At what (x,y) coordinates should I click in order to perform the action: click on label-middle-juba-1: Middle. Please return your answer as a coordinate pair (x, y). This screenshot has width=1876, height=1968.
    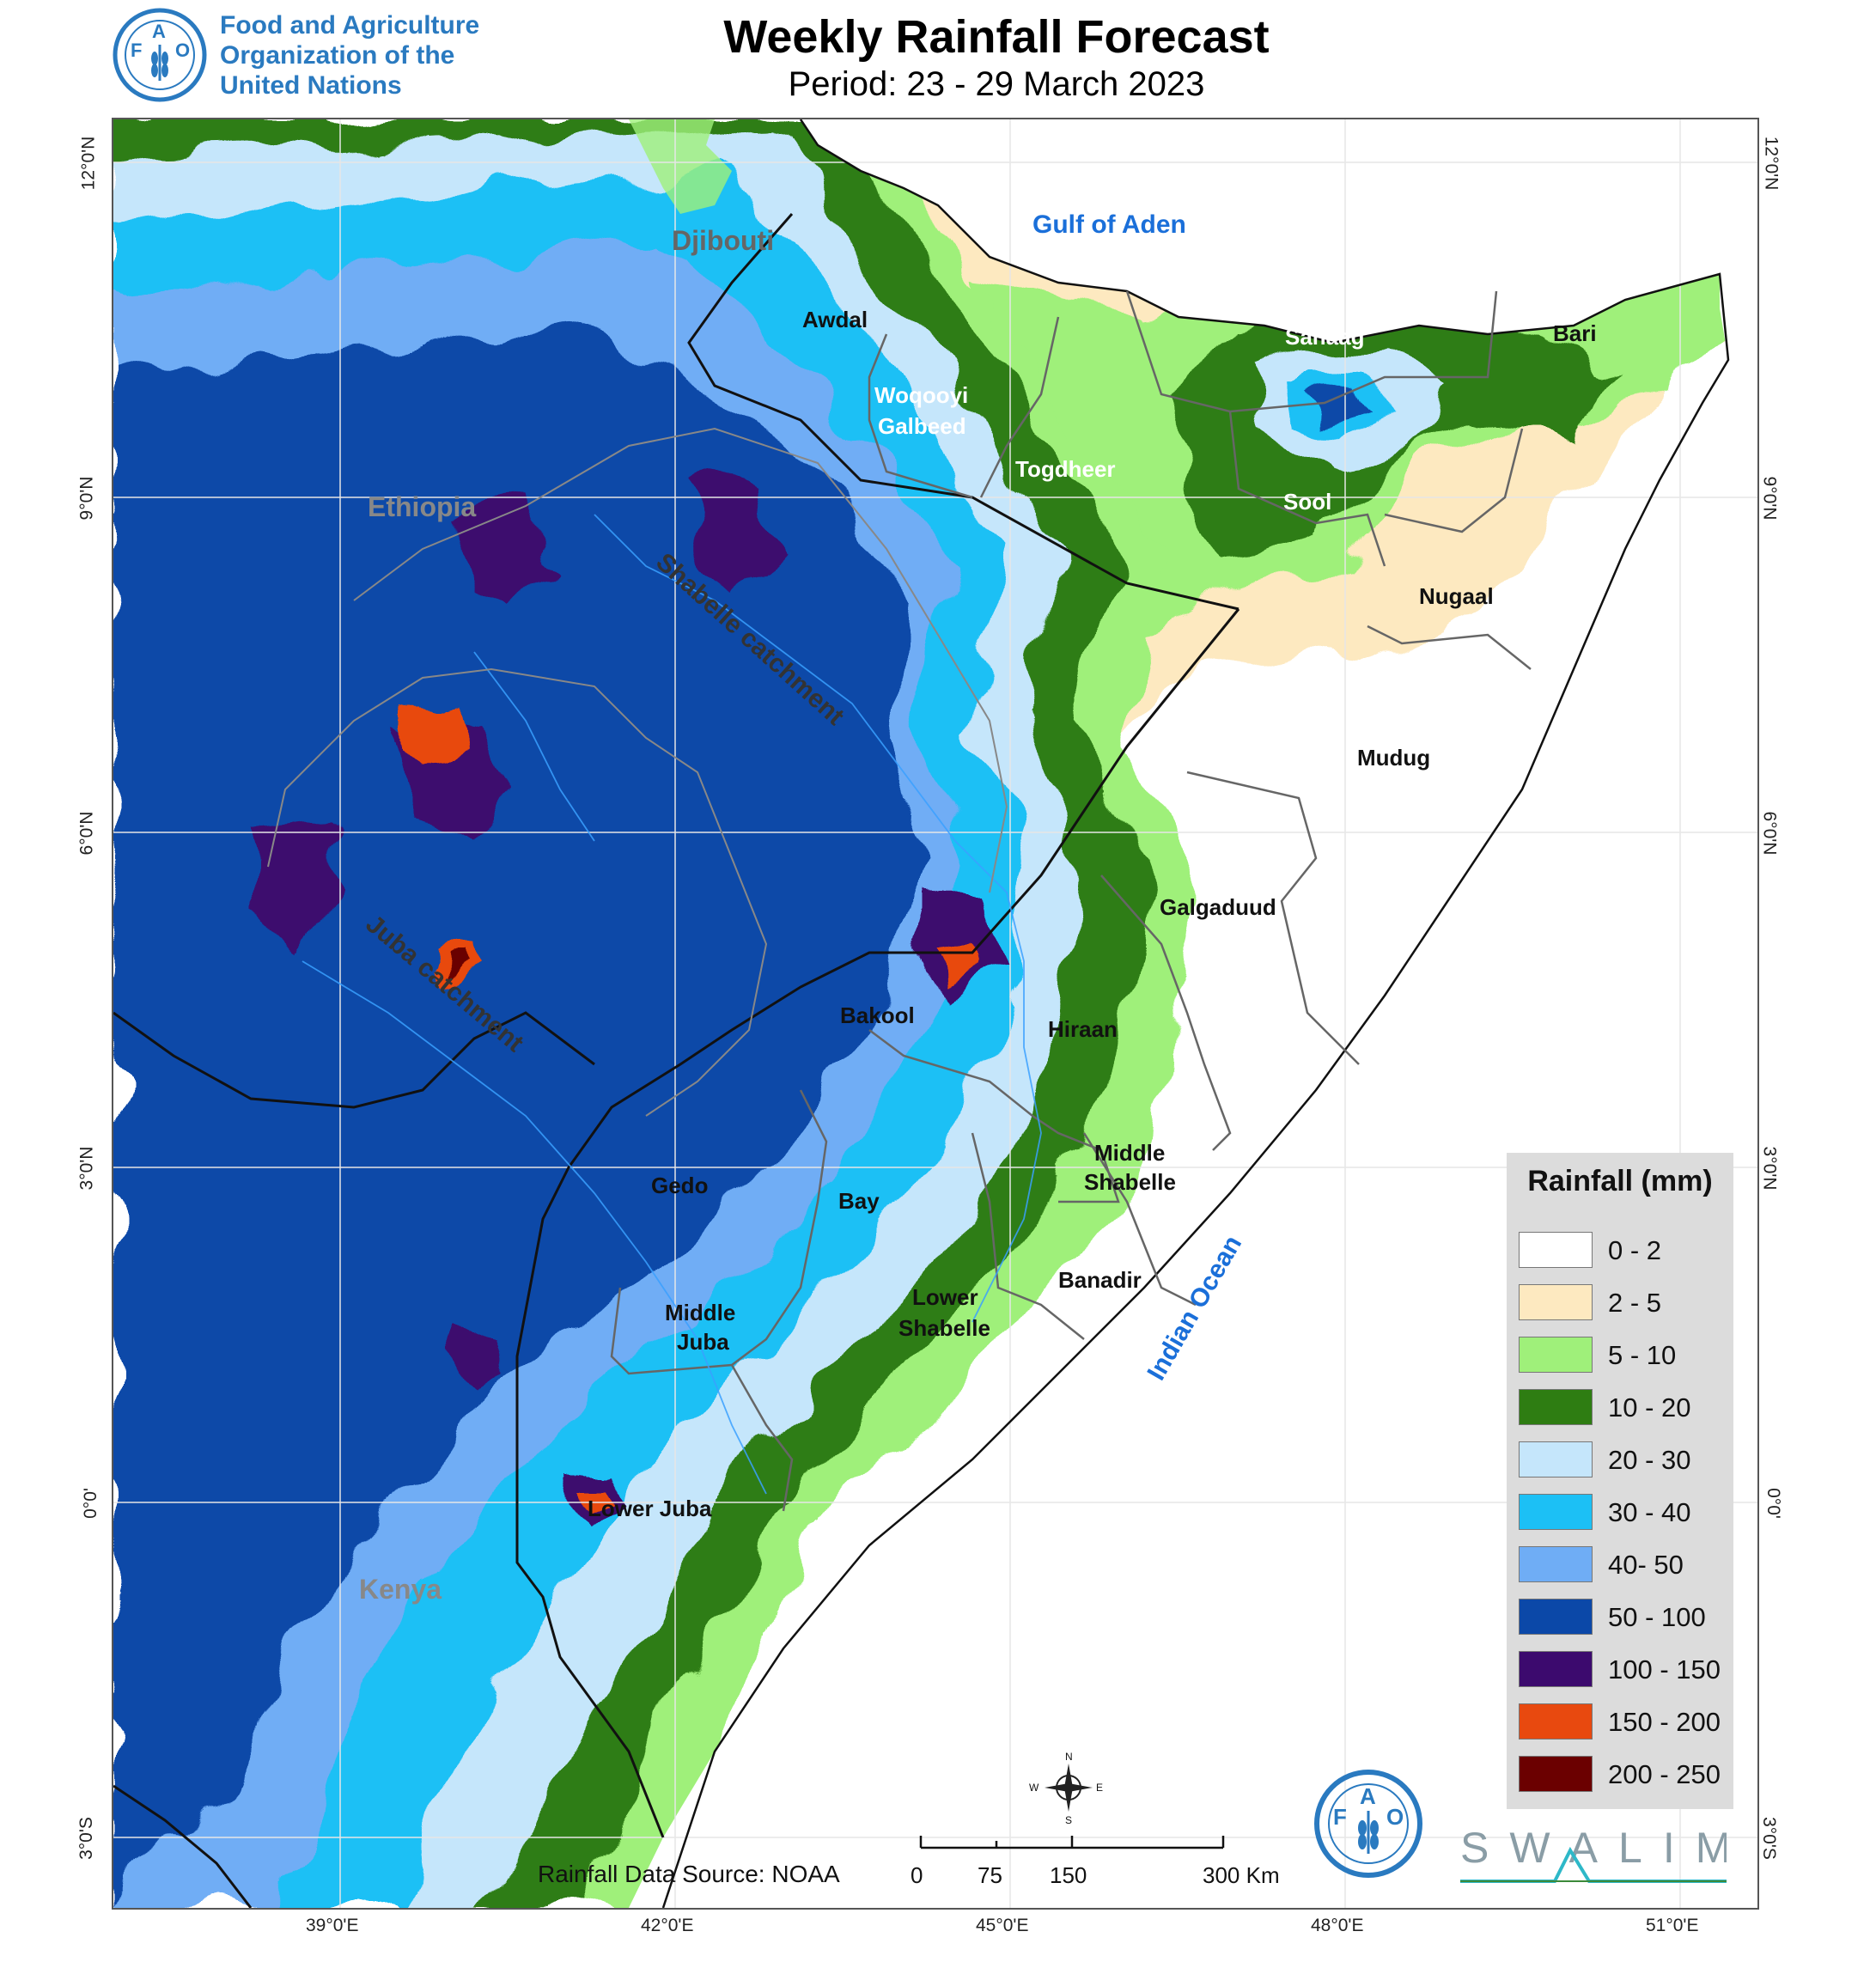
    Looking at the image, I should click on (700, 1312).